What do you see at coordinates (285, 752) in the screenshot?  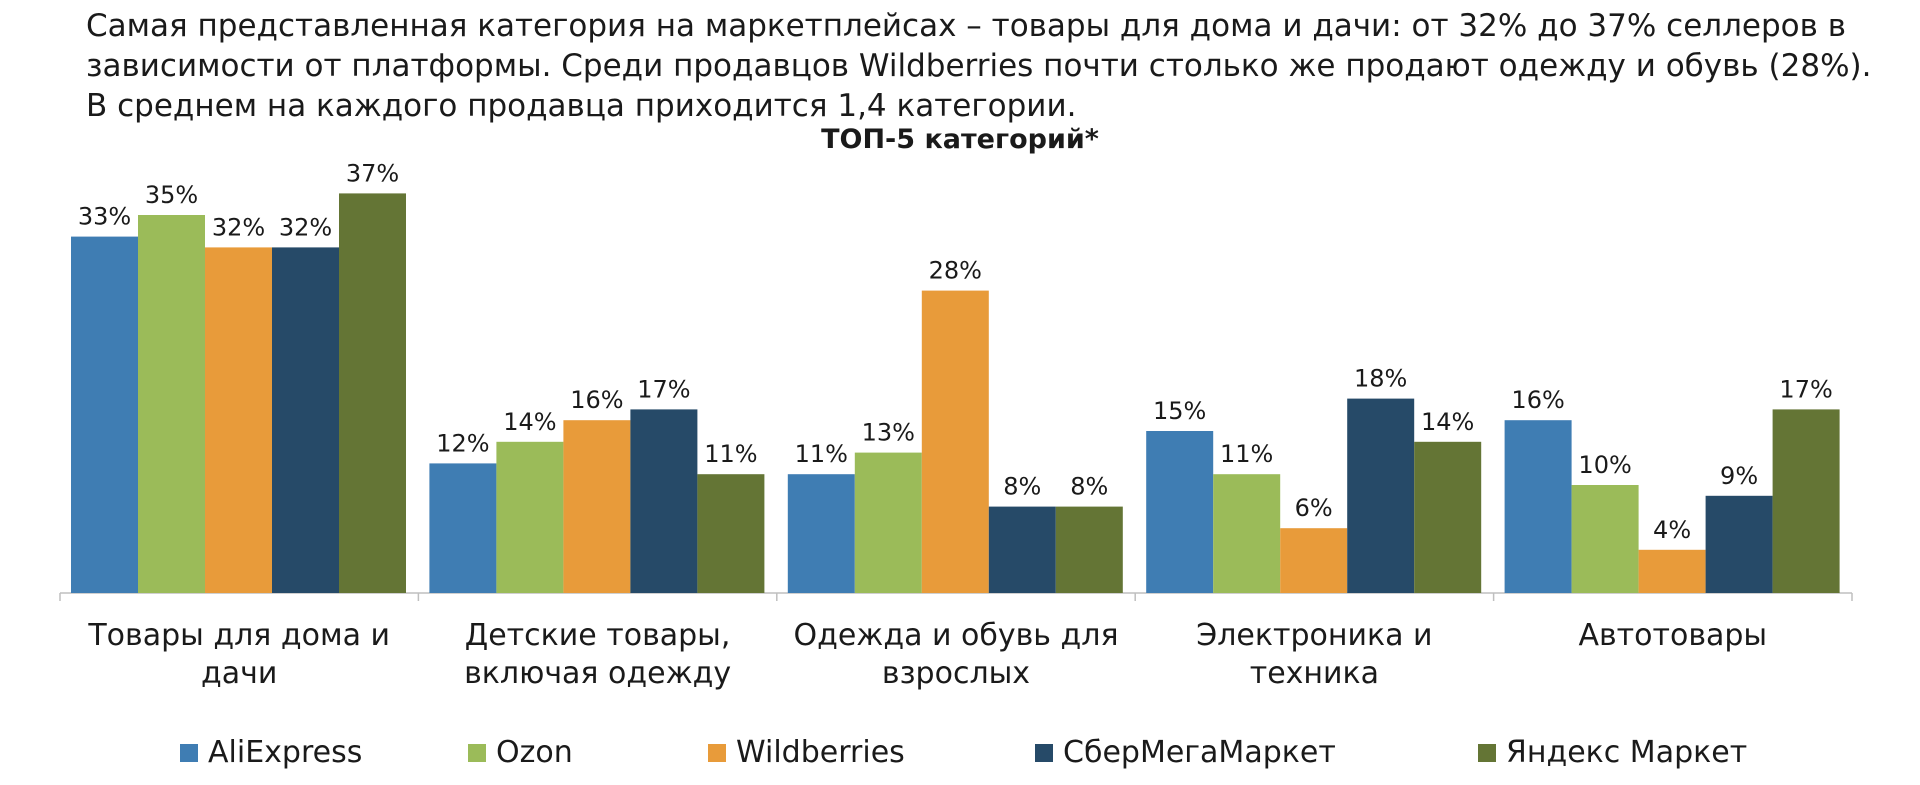 I see `legend-label: AliExpress` at bounding box center [285, 752].